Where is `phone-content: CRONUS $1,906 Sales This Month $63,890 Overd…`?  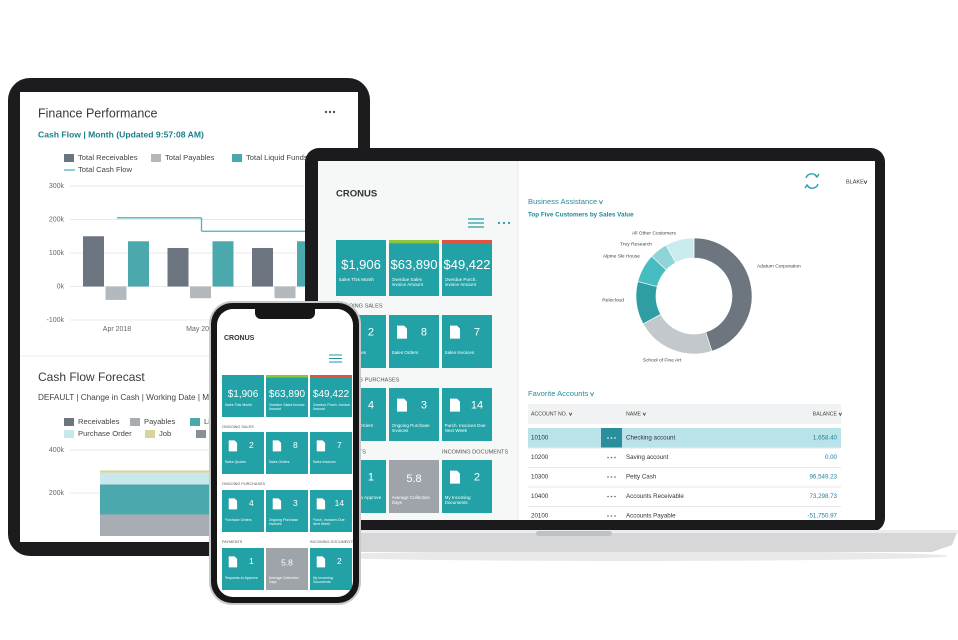
phone-content: CRONUS $1,906 Sales This Month $63,890 Overd… is located at coordinates (287, 449).